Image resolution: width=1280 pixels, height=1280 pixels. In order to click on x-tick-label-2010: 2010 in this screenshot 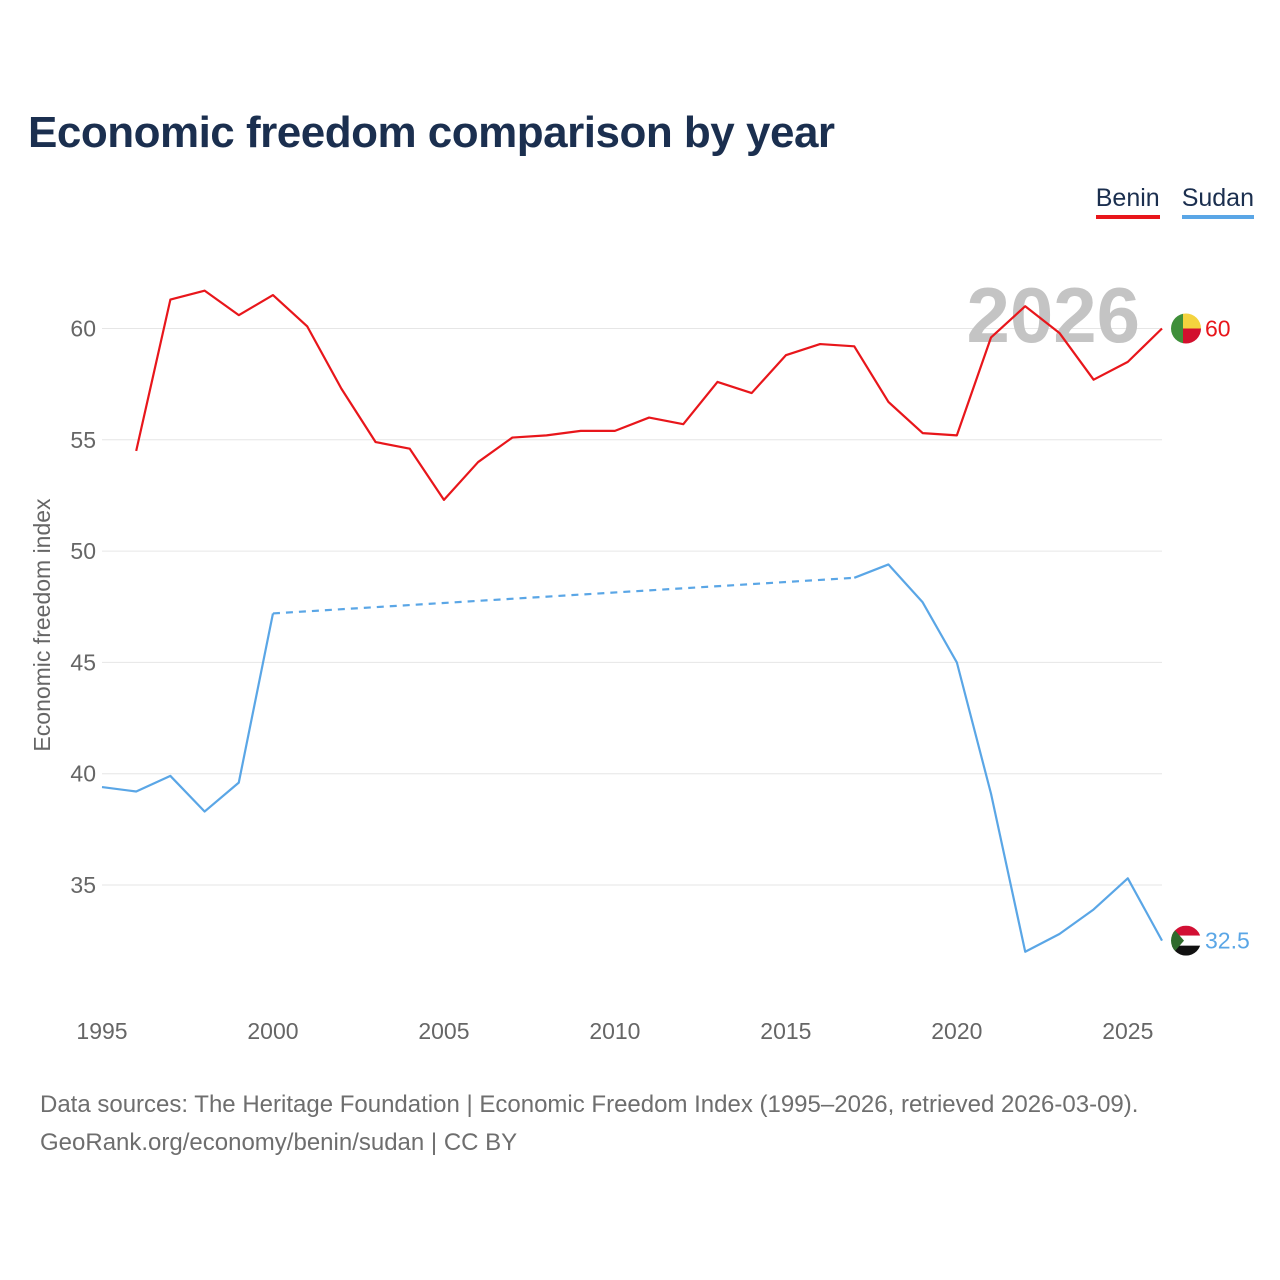, I will do `click(614, 1031)`.